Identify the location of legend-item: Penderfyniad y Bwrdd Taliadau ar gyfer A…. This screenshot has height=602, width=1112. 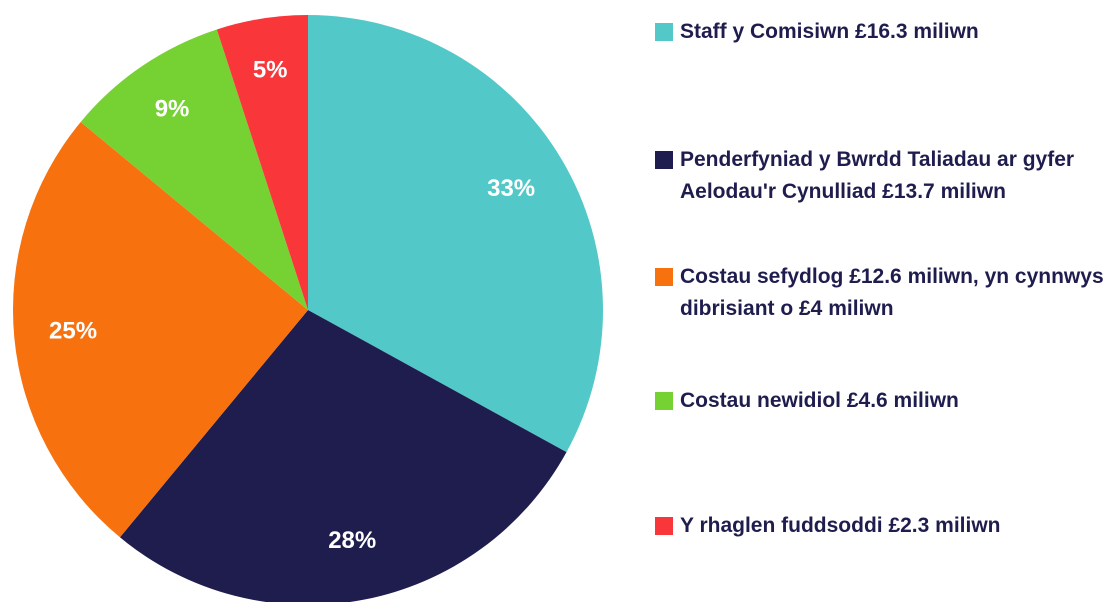
(880, 176).